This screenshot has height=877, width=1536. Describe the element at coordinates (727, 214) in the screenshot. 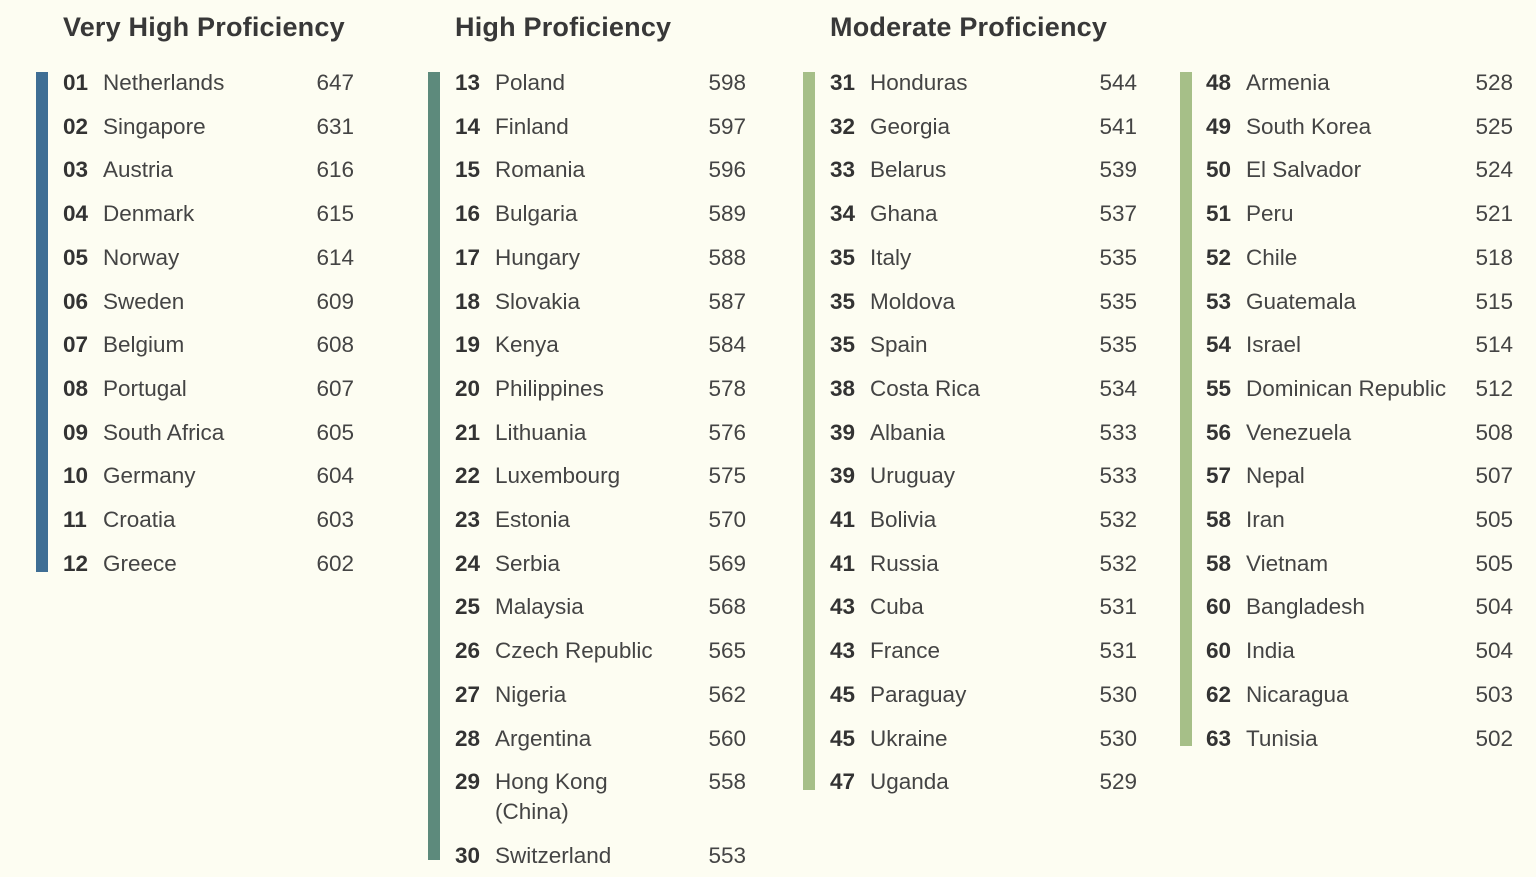

I see `proficiency-score: 589` at that location.